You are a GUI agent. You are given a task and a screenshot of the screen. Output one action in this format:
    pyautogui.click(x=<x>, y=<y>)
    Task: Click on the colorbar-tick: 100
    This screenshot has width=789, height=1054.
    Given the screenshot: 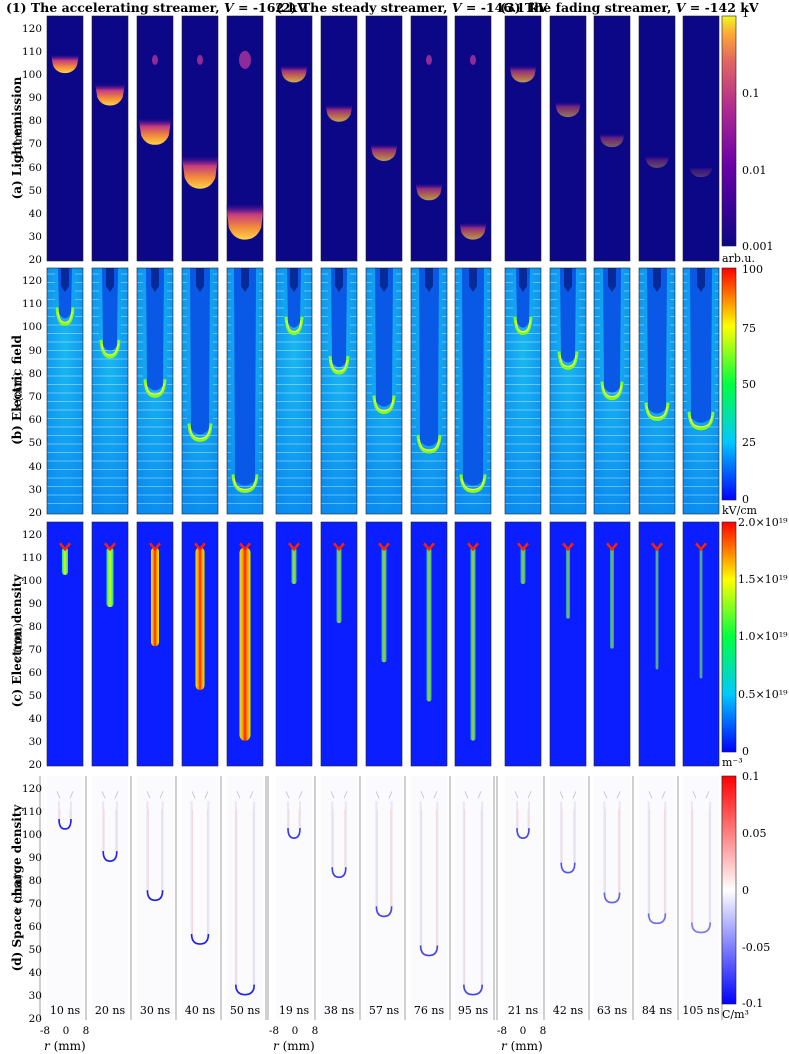 What is the action you would take?
    pyautogui.click(x=752, y=269)
    